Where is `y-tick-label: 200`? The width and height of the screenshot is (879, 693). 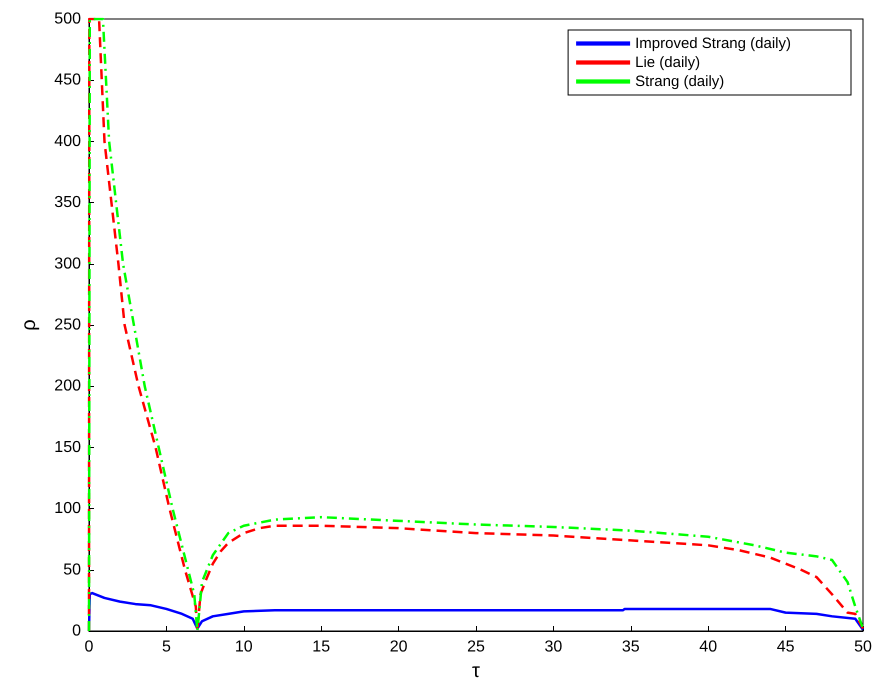 y-tick-label: 200 is located at coordinates (68, 386).